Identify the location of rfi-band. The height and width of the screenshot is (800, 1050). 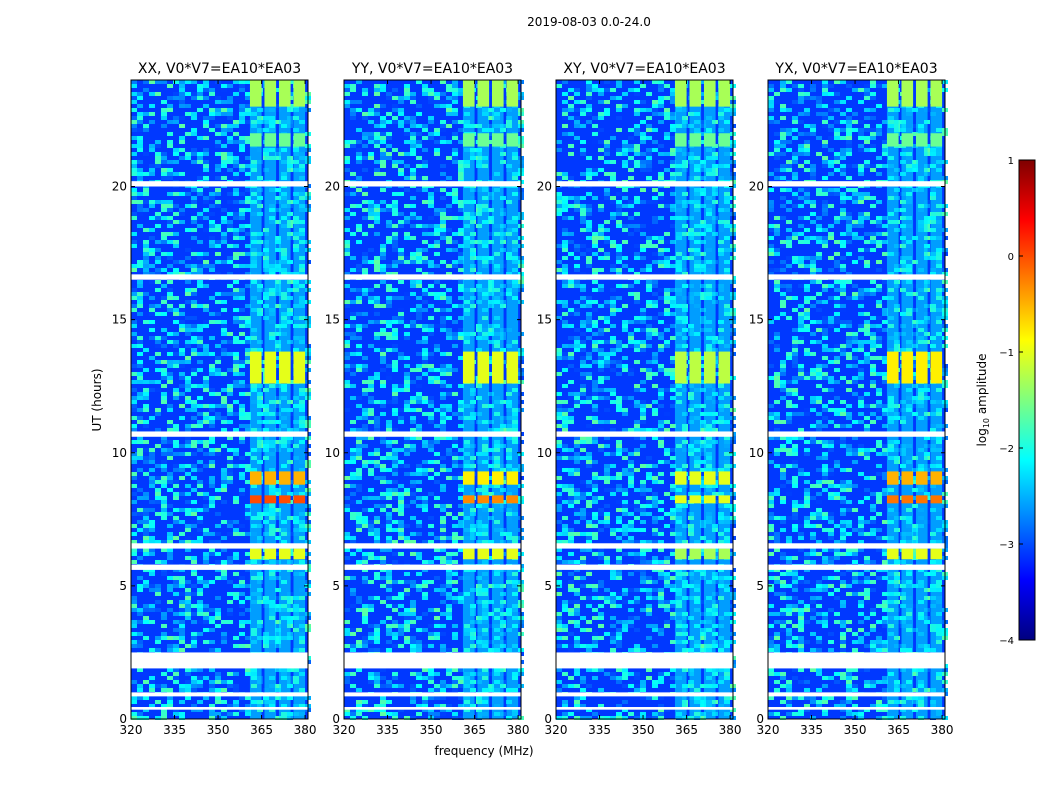
(483, 399).